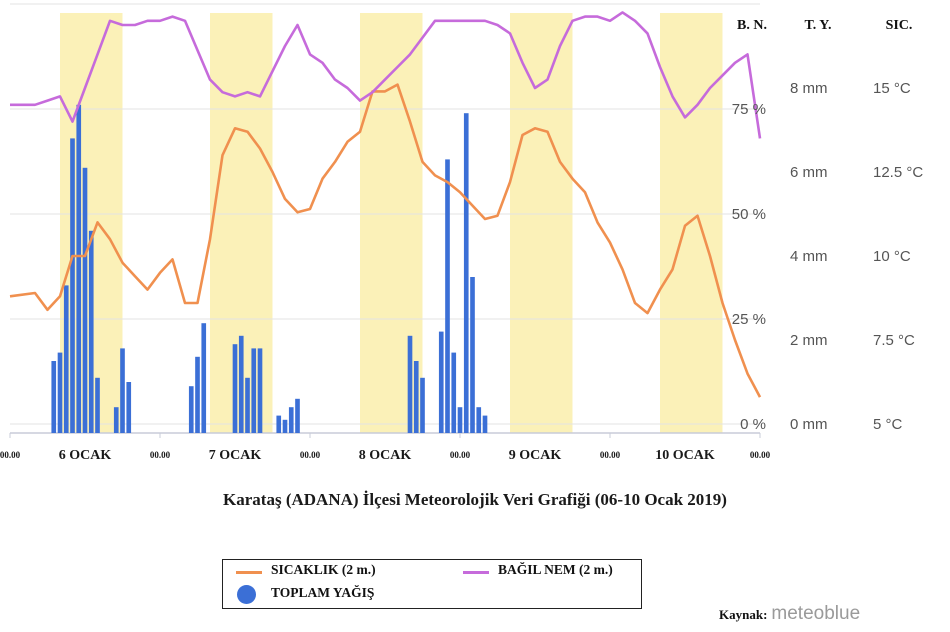 The height and width of the screenshot is (632, 950). What do you see at coordinates (898, 172) in the screenshot?
I see `temperature-axis-label: 12.5 °C` at bounding box center [898, 172].